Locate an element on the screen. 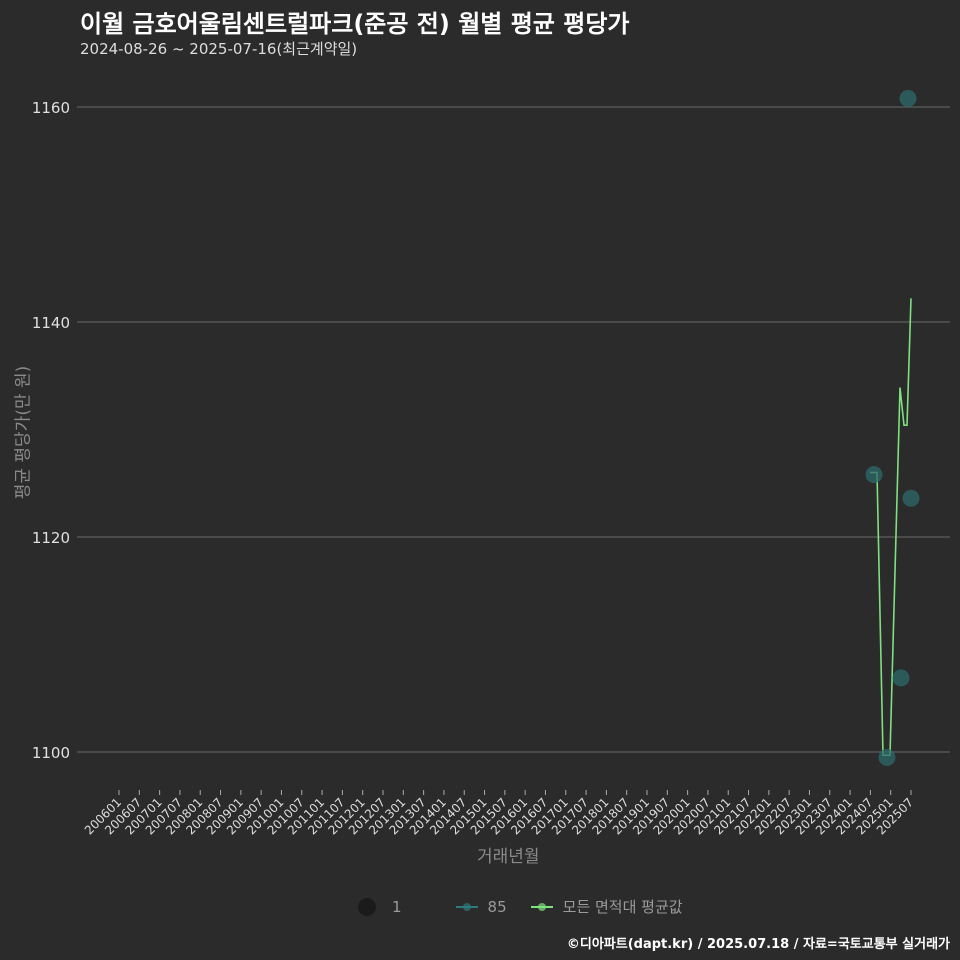 The height and width of the screenshot is (960, 960). chart-title: 이월 금호어울림센트럴파크(준공 전) 월별 평균 평당가 is located at coordinates (355, 24).